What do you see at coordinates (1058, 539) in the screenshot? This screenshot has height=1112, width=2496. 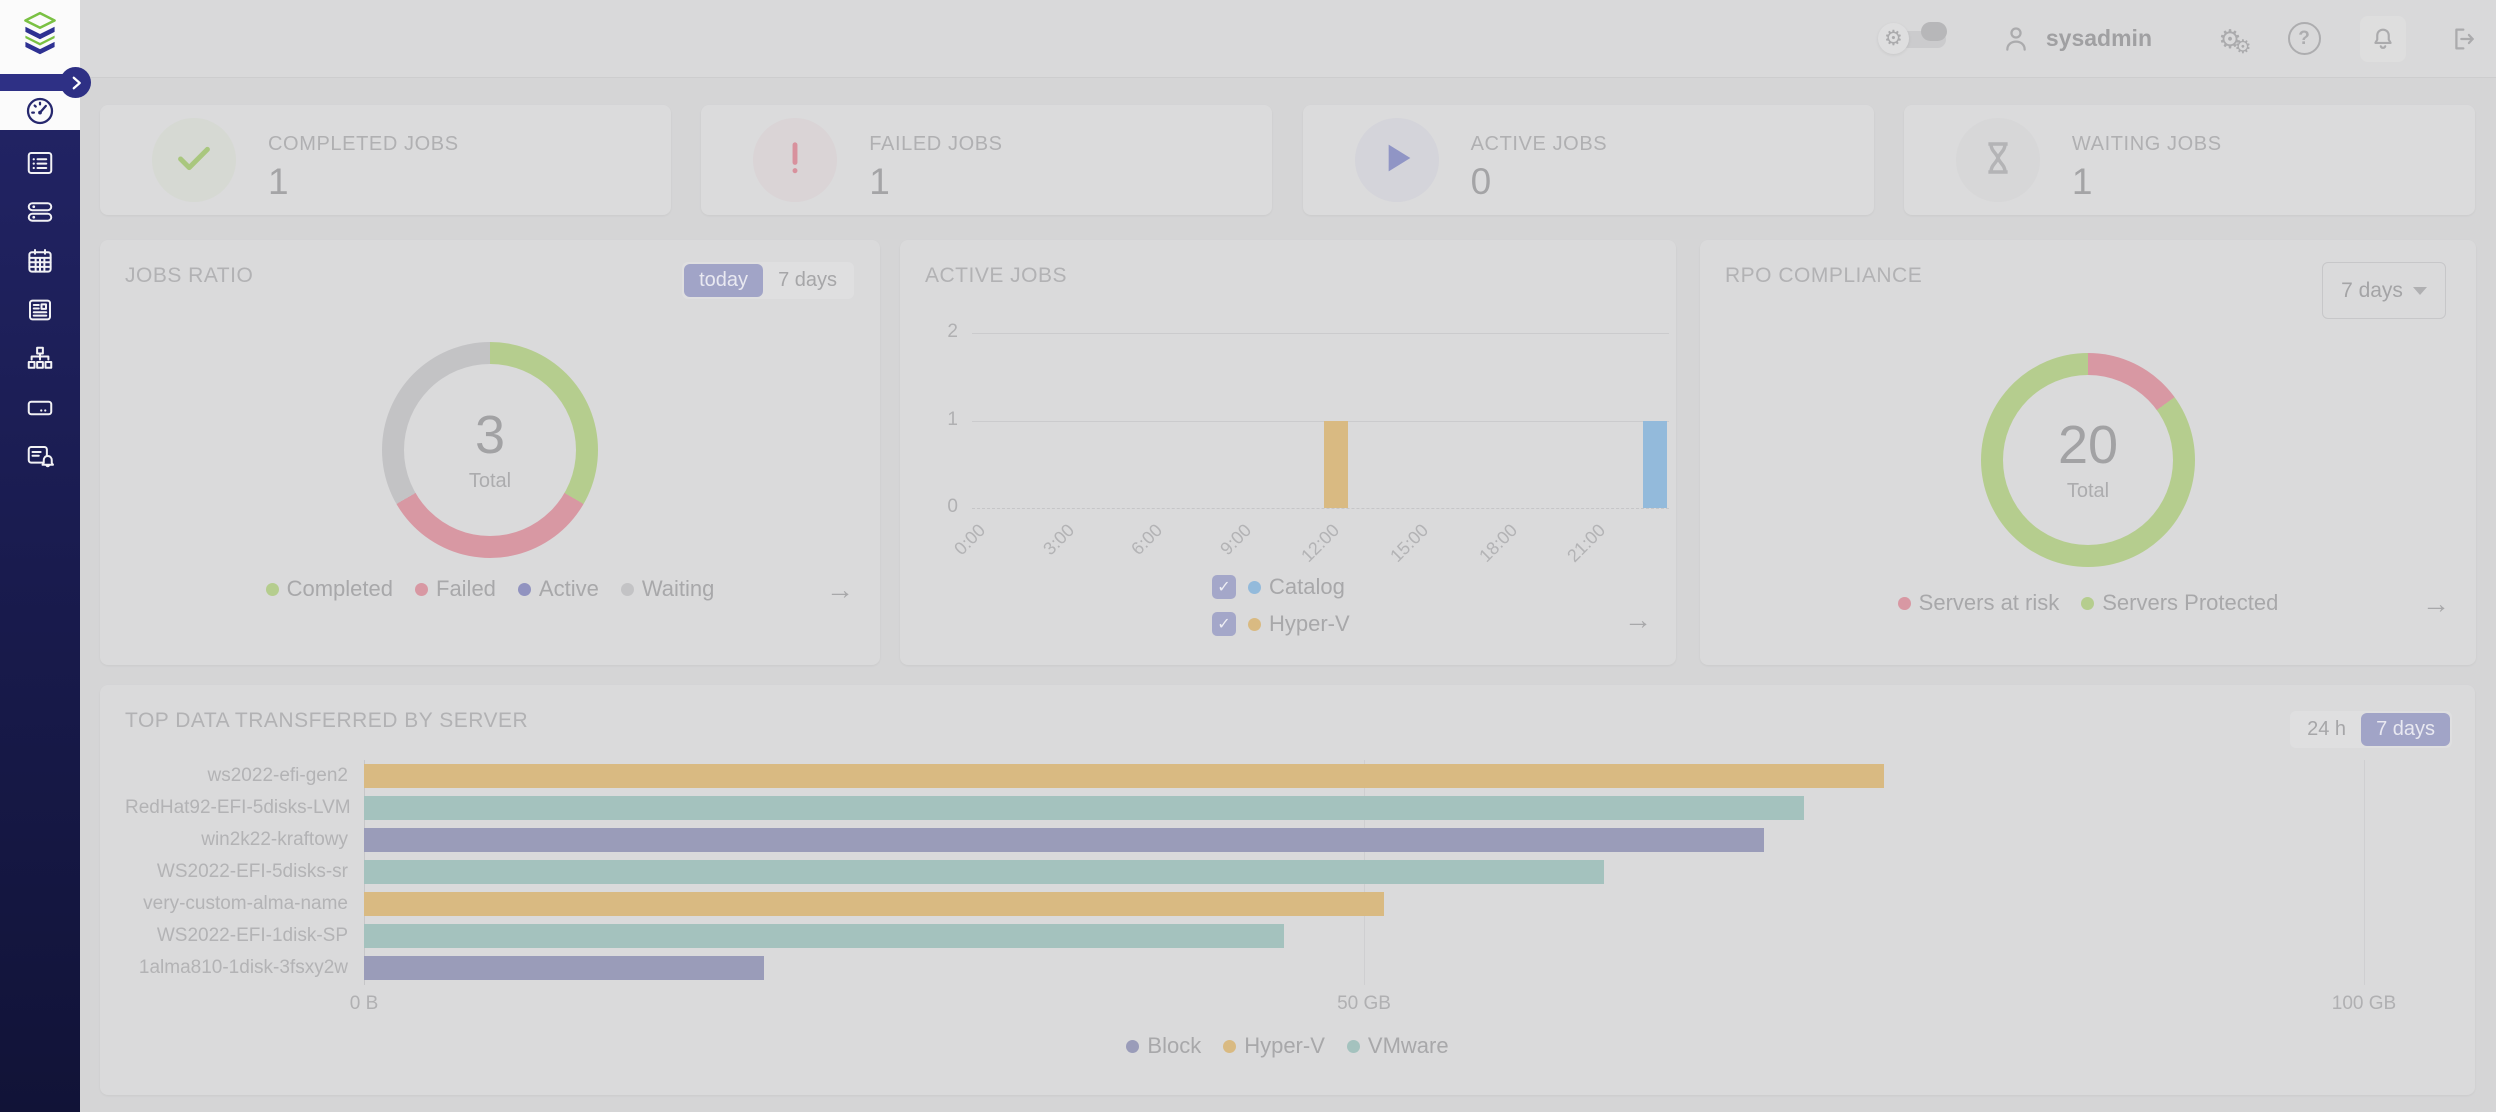 I see `x-tick-label: 3:00` at bounding box center [1058, 539].